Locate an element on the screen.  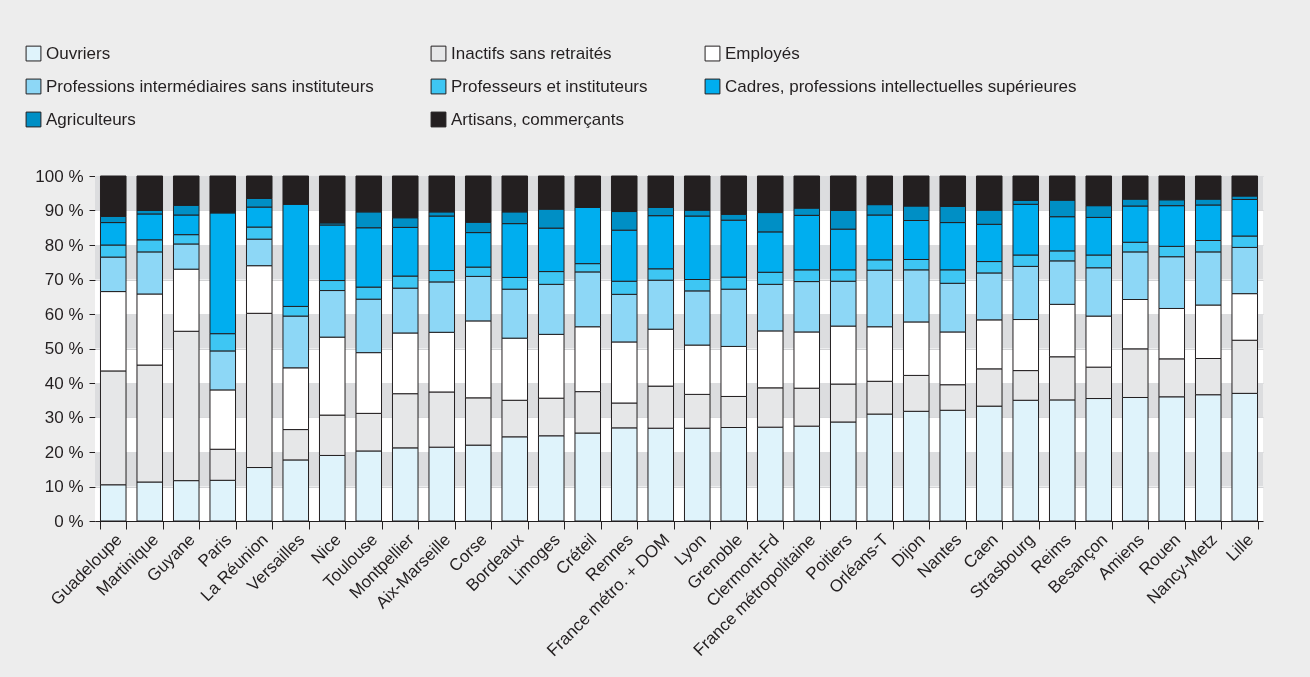
y-tick-label: 20 % is located at coordinates (64, 452).